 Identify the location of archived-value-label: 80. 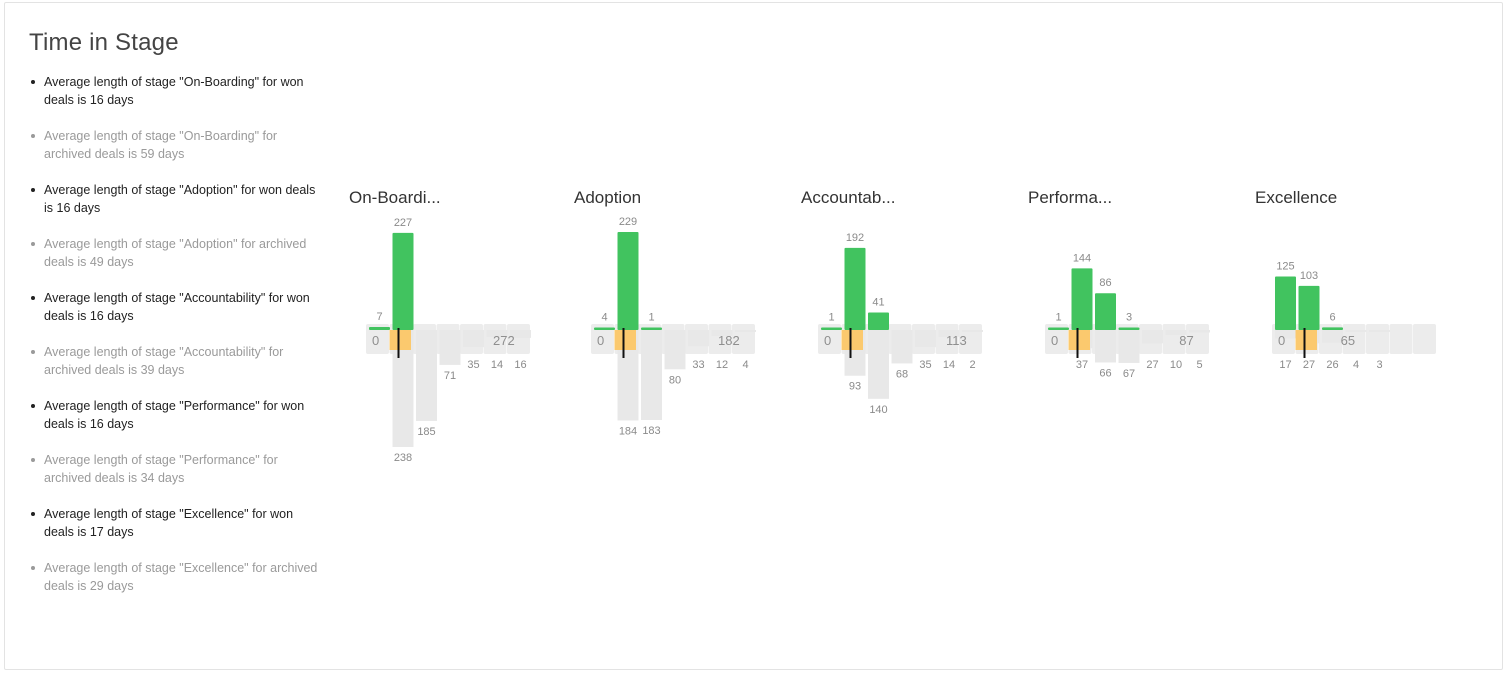
(675, 380).